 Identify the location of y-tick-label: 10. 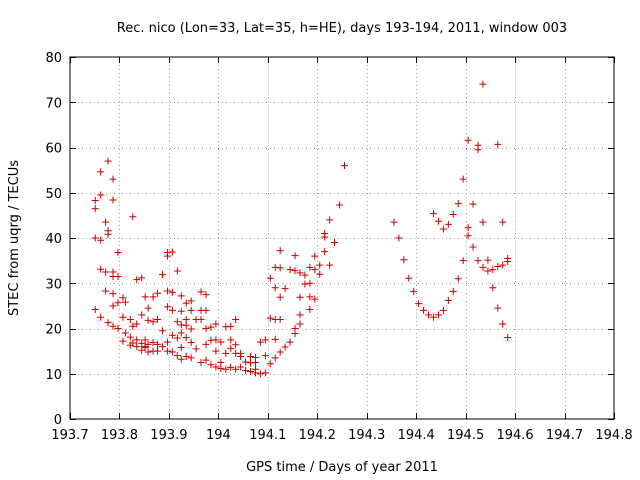
(53, 375).